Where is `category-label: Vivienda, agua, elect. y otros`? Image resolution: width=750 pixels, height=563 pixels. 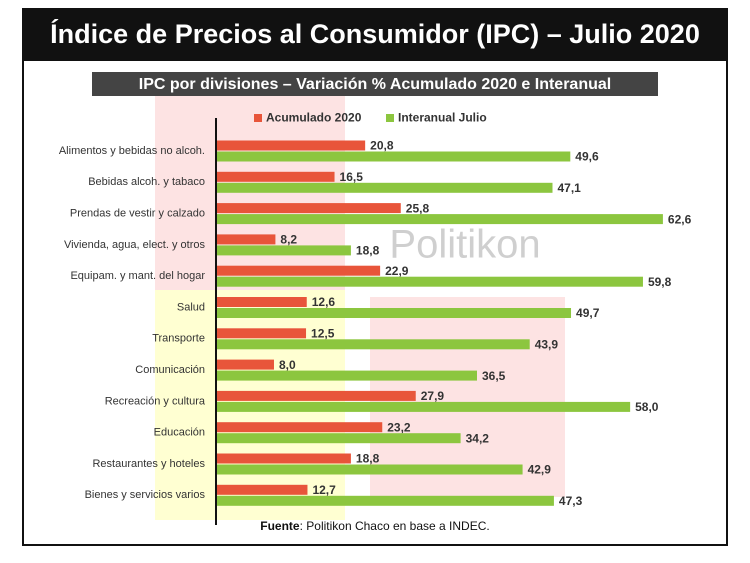
category-label: Vivienda, agua, elect. y otros is located at coordinates (135, 245).